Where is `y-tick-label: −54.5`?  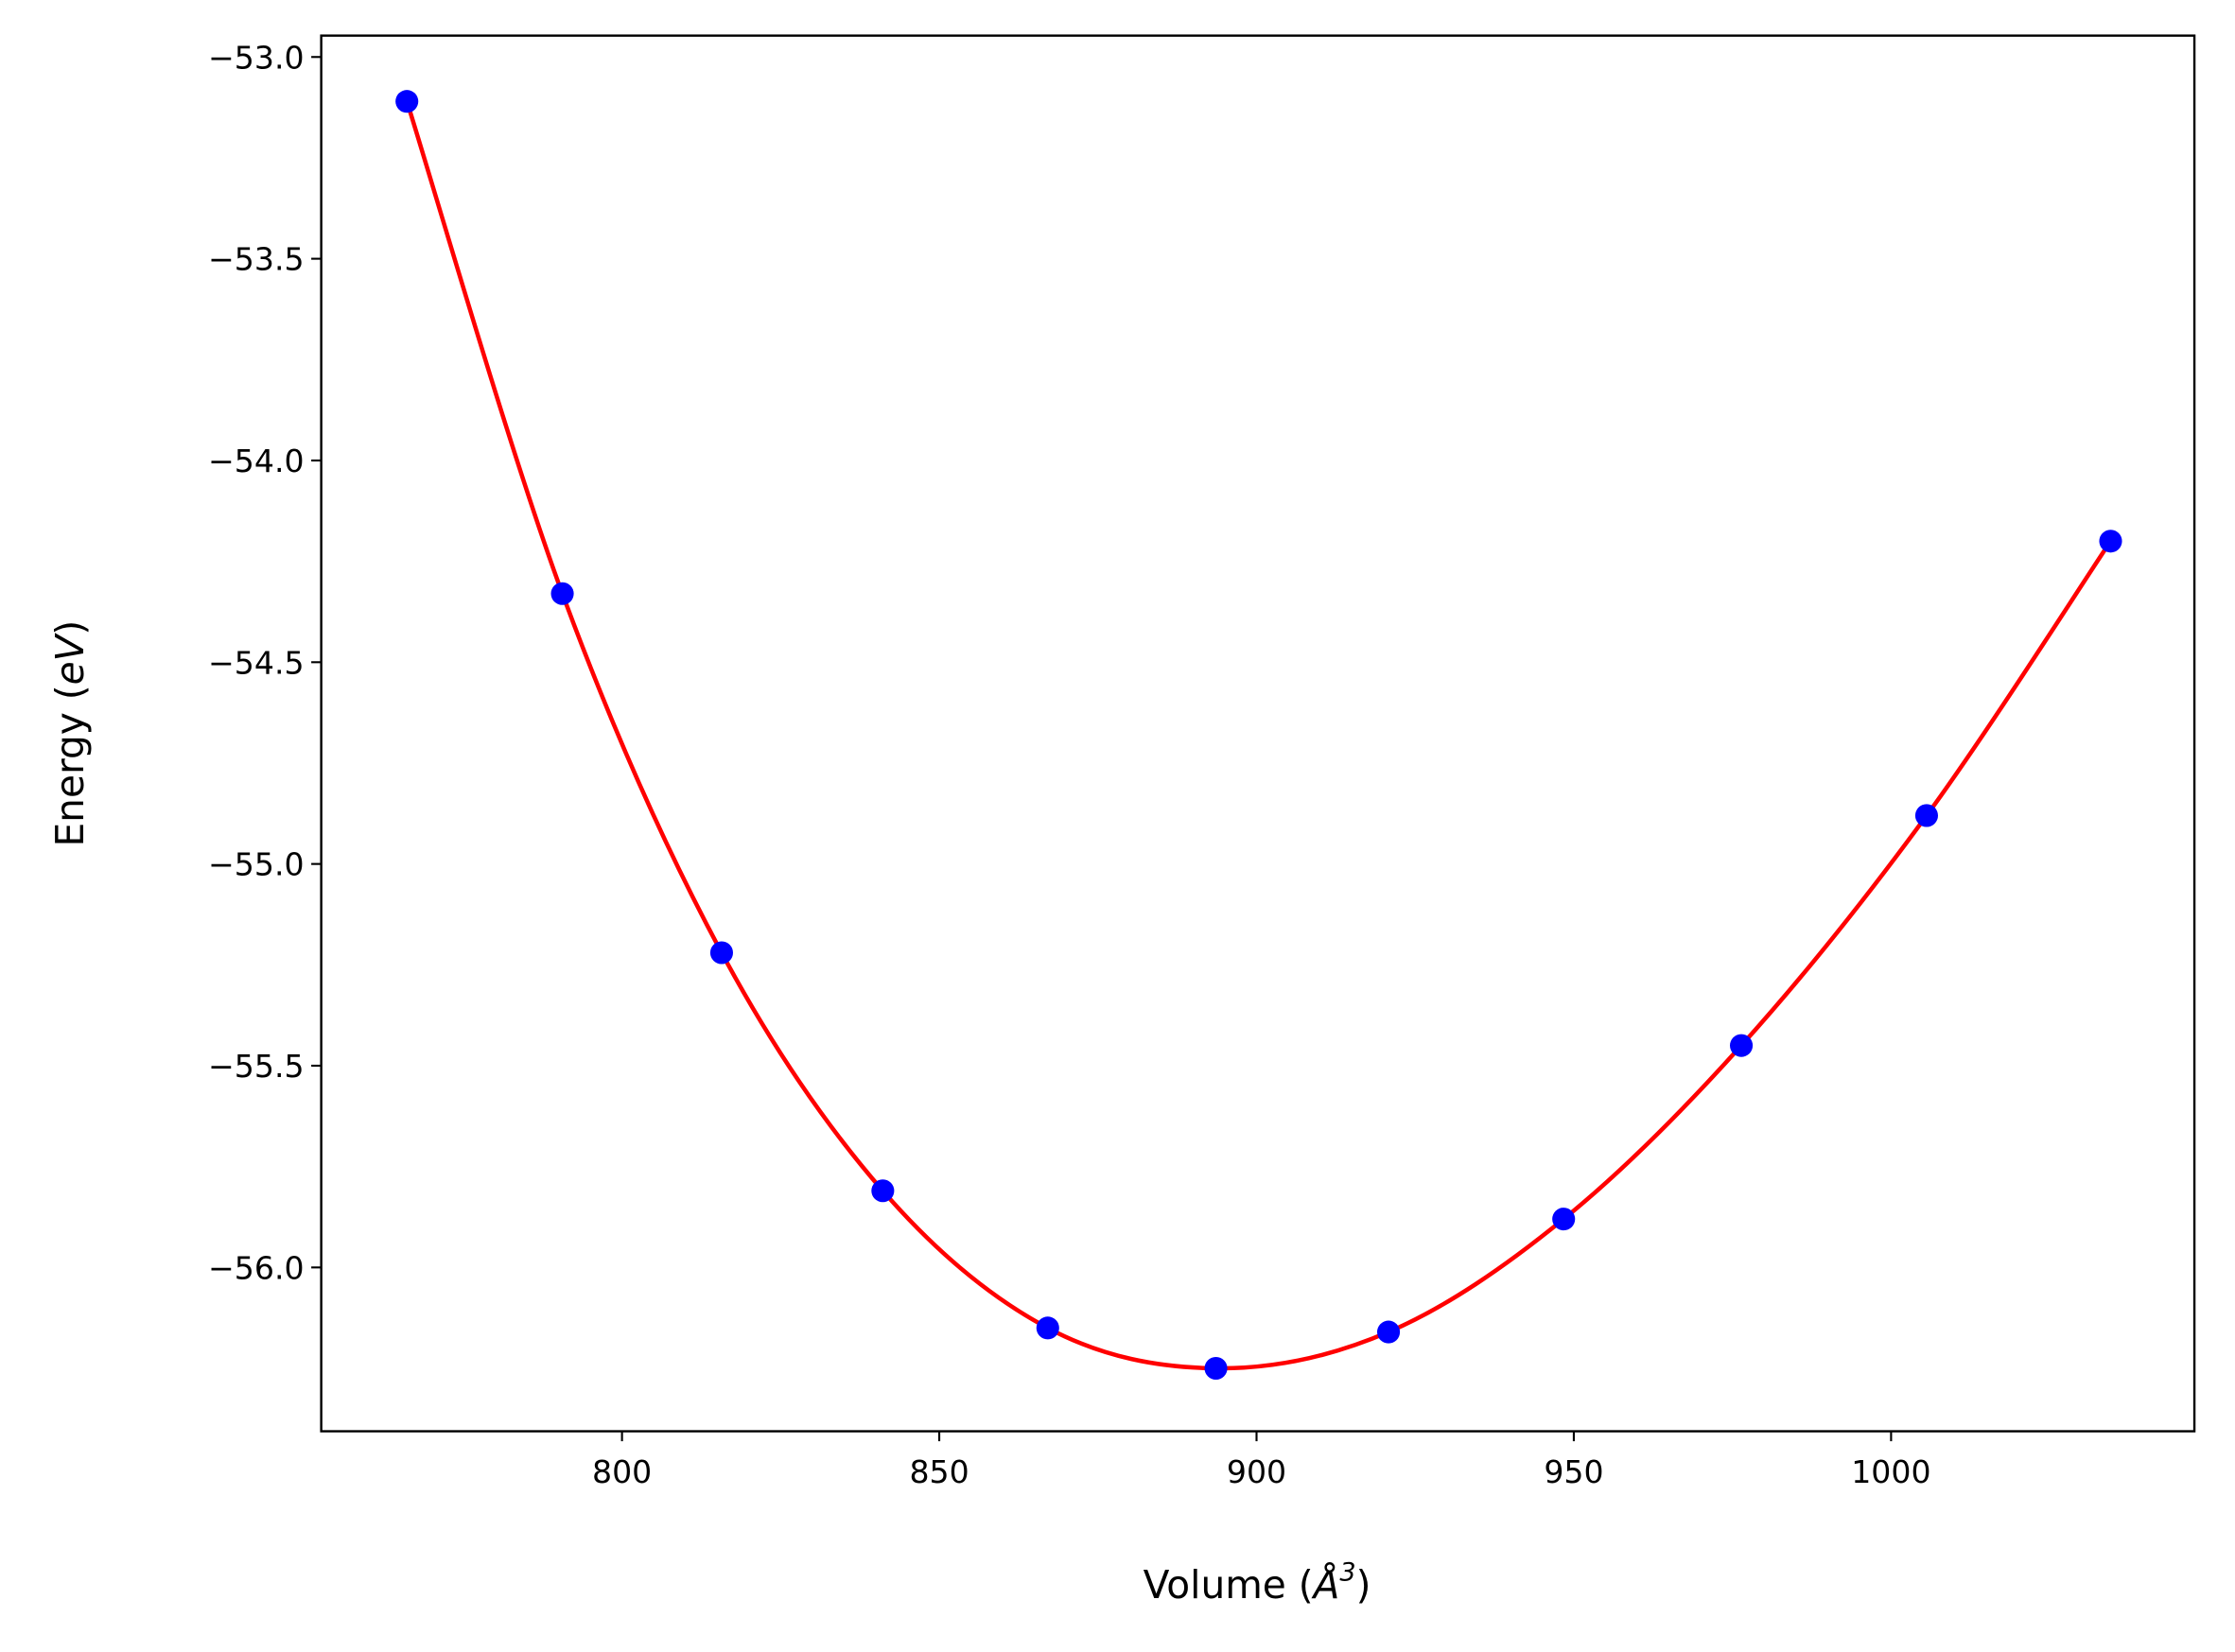 y-tick-label: −54.5 is located at coordinates (256, 662).